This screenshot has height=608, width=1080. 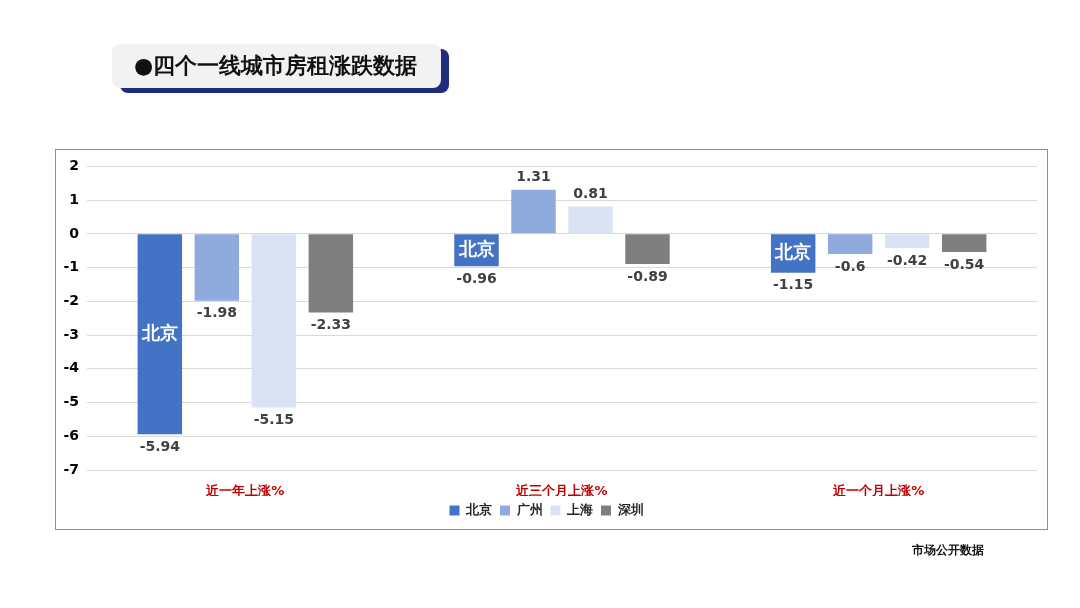 I want to click on data-label: -5.94, so click(x=160, y=445).